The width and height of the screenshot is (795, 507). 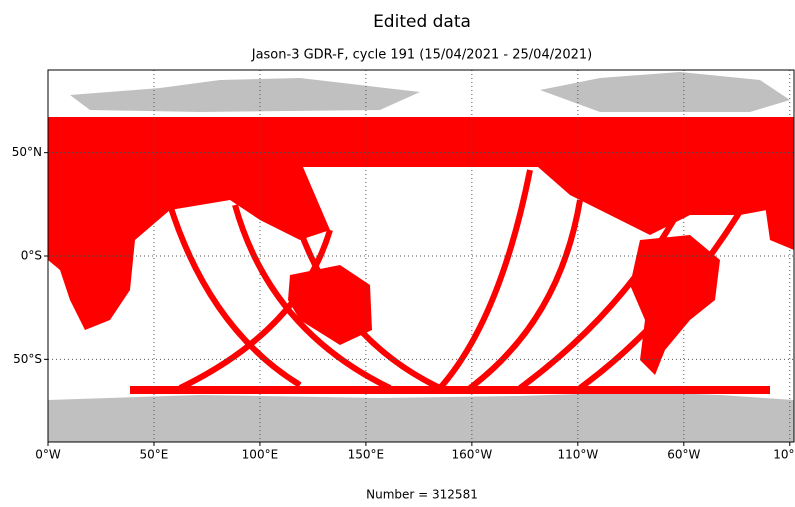 I want to click on y-tick-label: 50°N, so click(x=27, y=152).